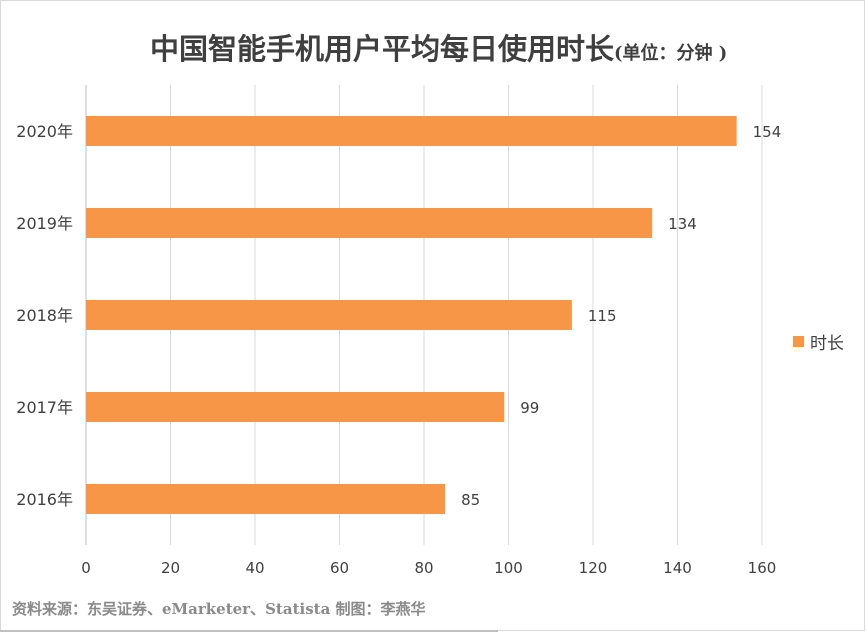 This screenshot has height=633, width=867. I want to click on data-label: 154, so click(767, 132).